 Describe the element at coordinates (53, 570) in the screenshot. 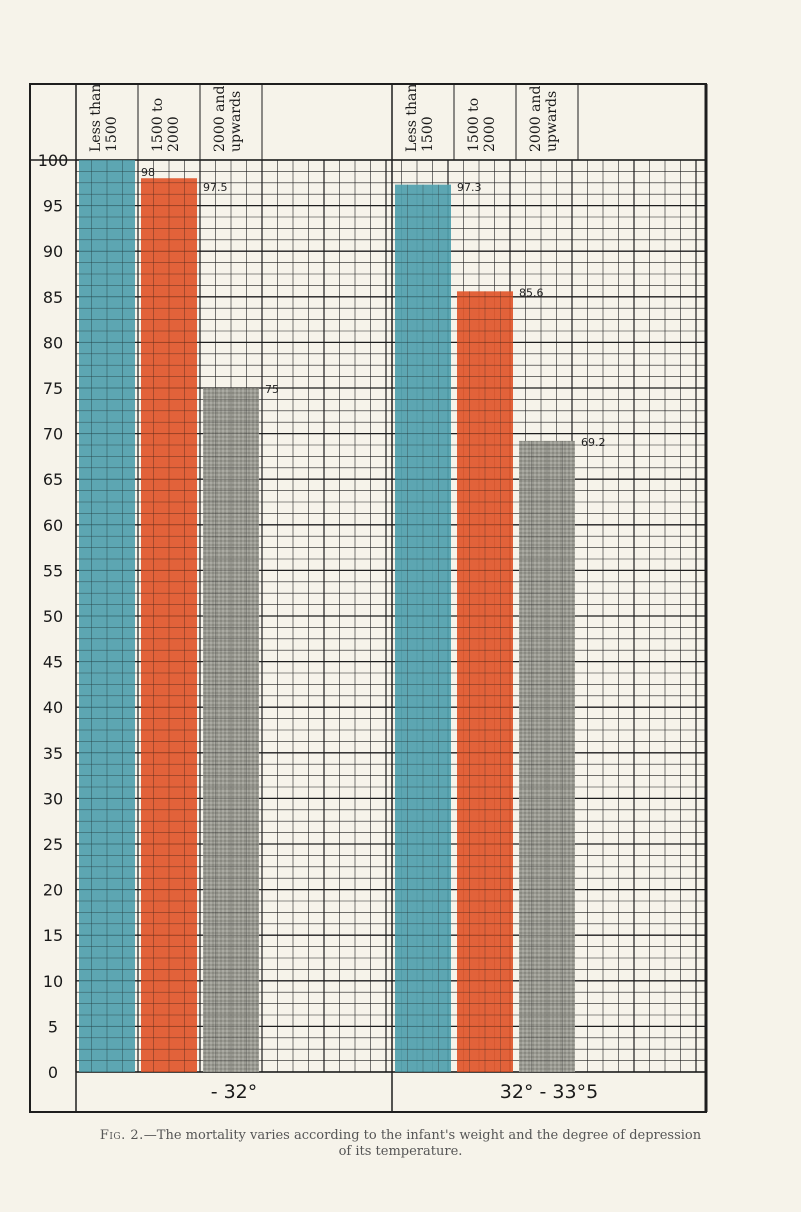

I see `y-tick-label: 55` at that location.